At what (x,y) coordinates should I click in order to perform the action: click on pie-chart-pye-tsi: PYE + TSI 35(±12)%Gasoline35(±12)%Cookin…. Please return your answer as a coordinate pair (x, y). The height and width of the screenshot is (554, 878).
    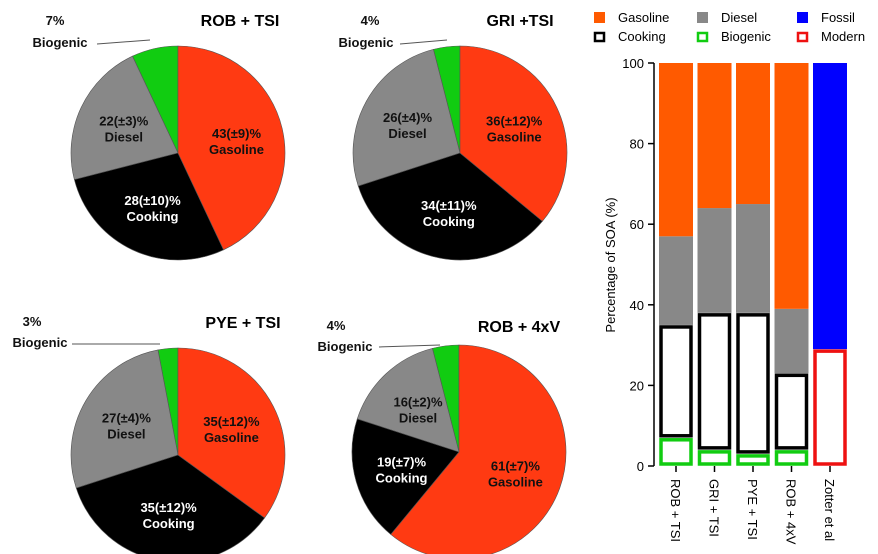
    Looking at the image, I should click on (149, 434).